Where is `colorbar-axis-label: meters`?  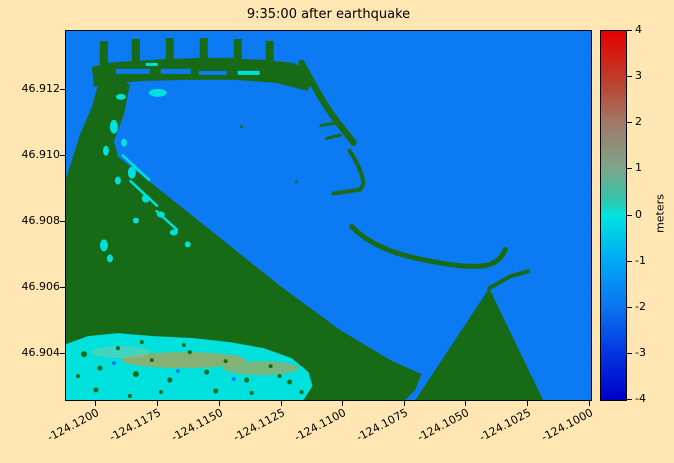
colorbar-axis-label: meters is located at coordinates (660, 213).